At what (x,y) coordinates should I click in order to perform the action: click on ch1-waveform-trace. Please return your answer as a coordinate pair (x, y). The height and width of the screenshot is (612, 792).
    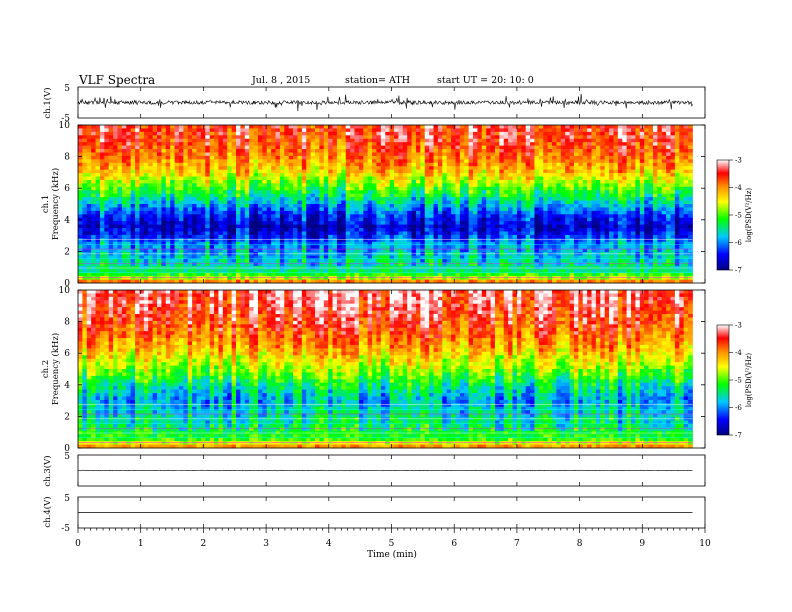
    Looking at the image, I should click on (385, 102).